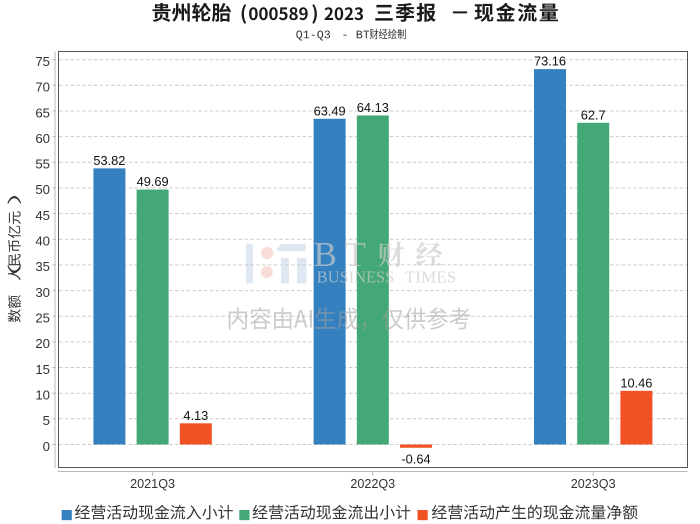 The image size is (700, 524). I want to click on svg-text: 0, so click(46, 446).